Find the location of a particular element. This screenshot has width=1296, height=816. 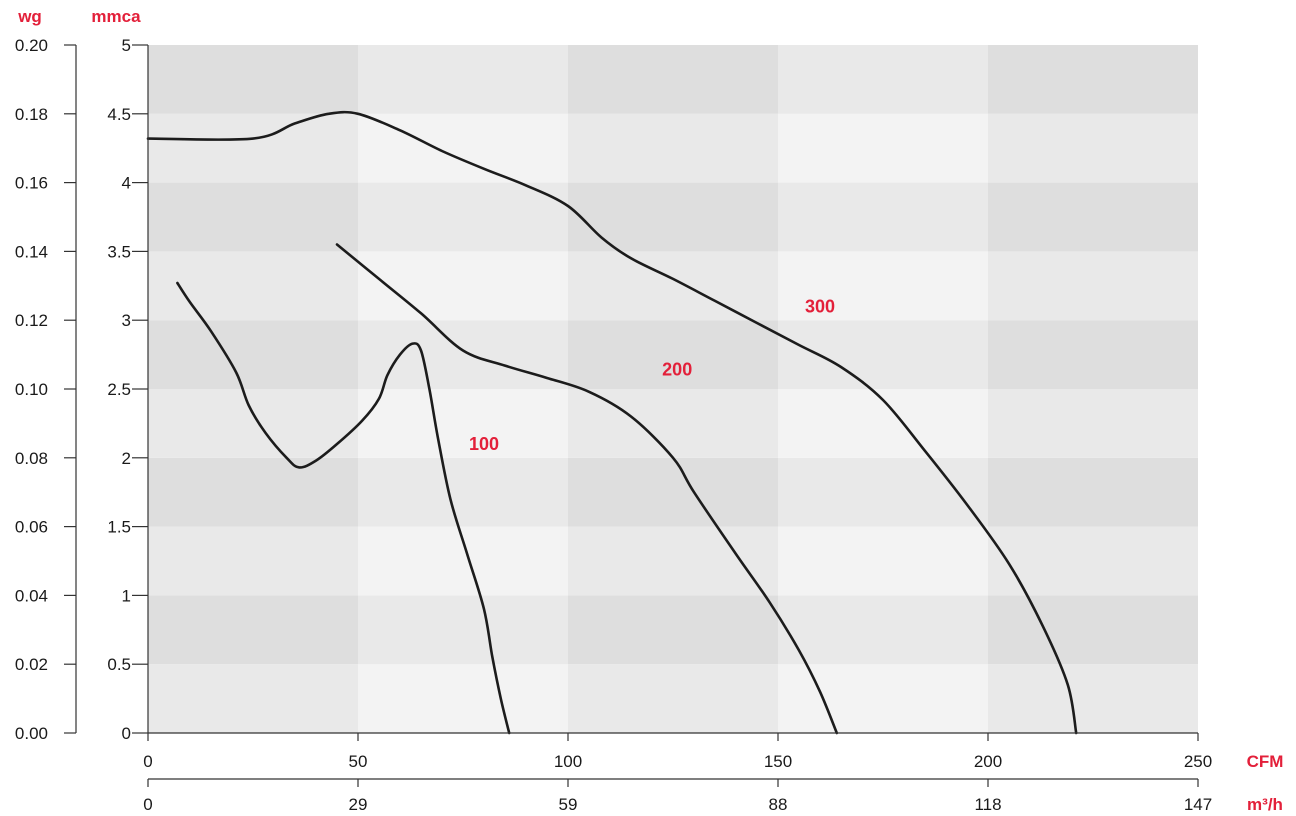

cfm-unit-label: CFM is located at coordinates (1265, 761).